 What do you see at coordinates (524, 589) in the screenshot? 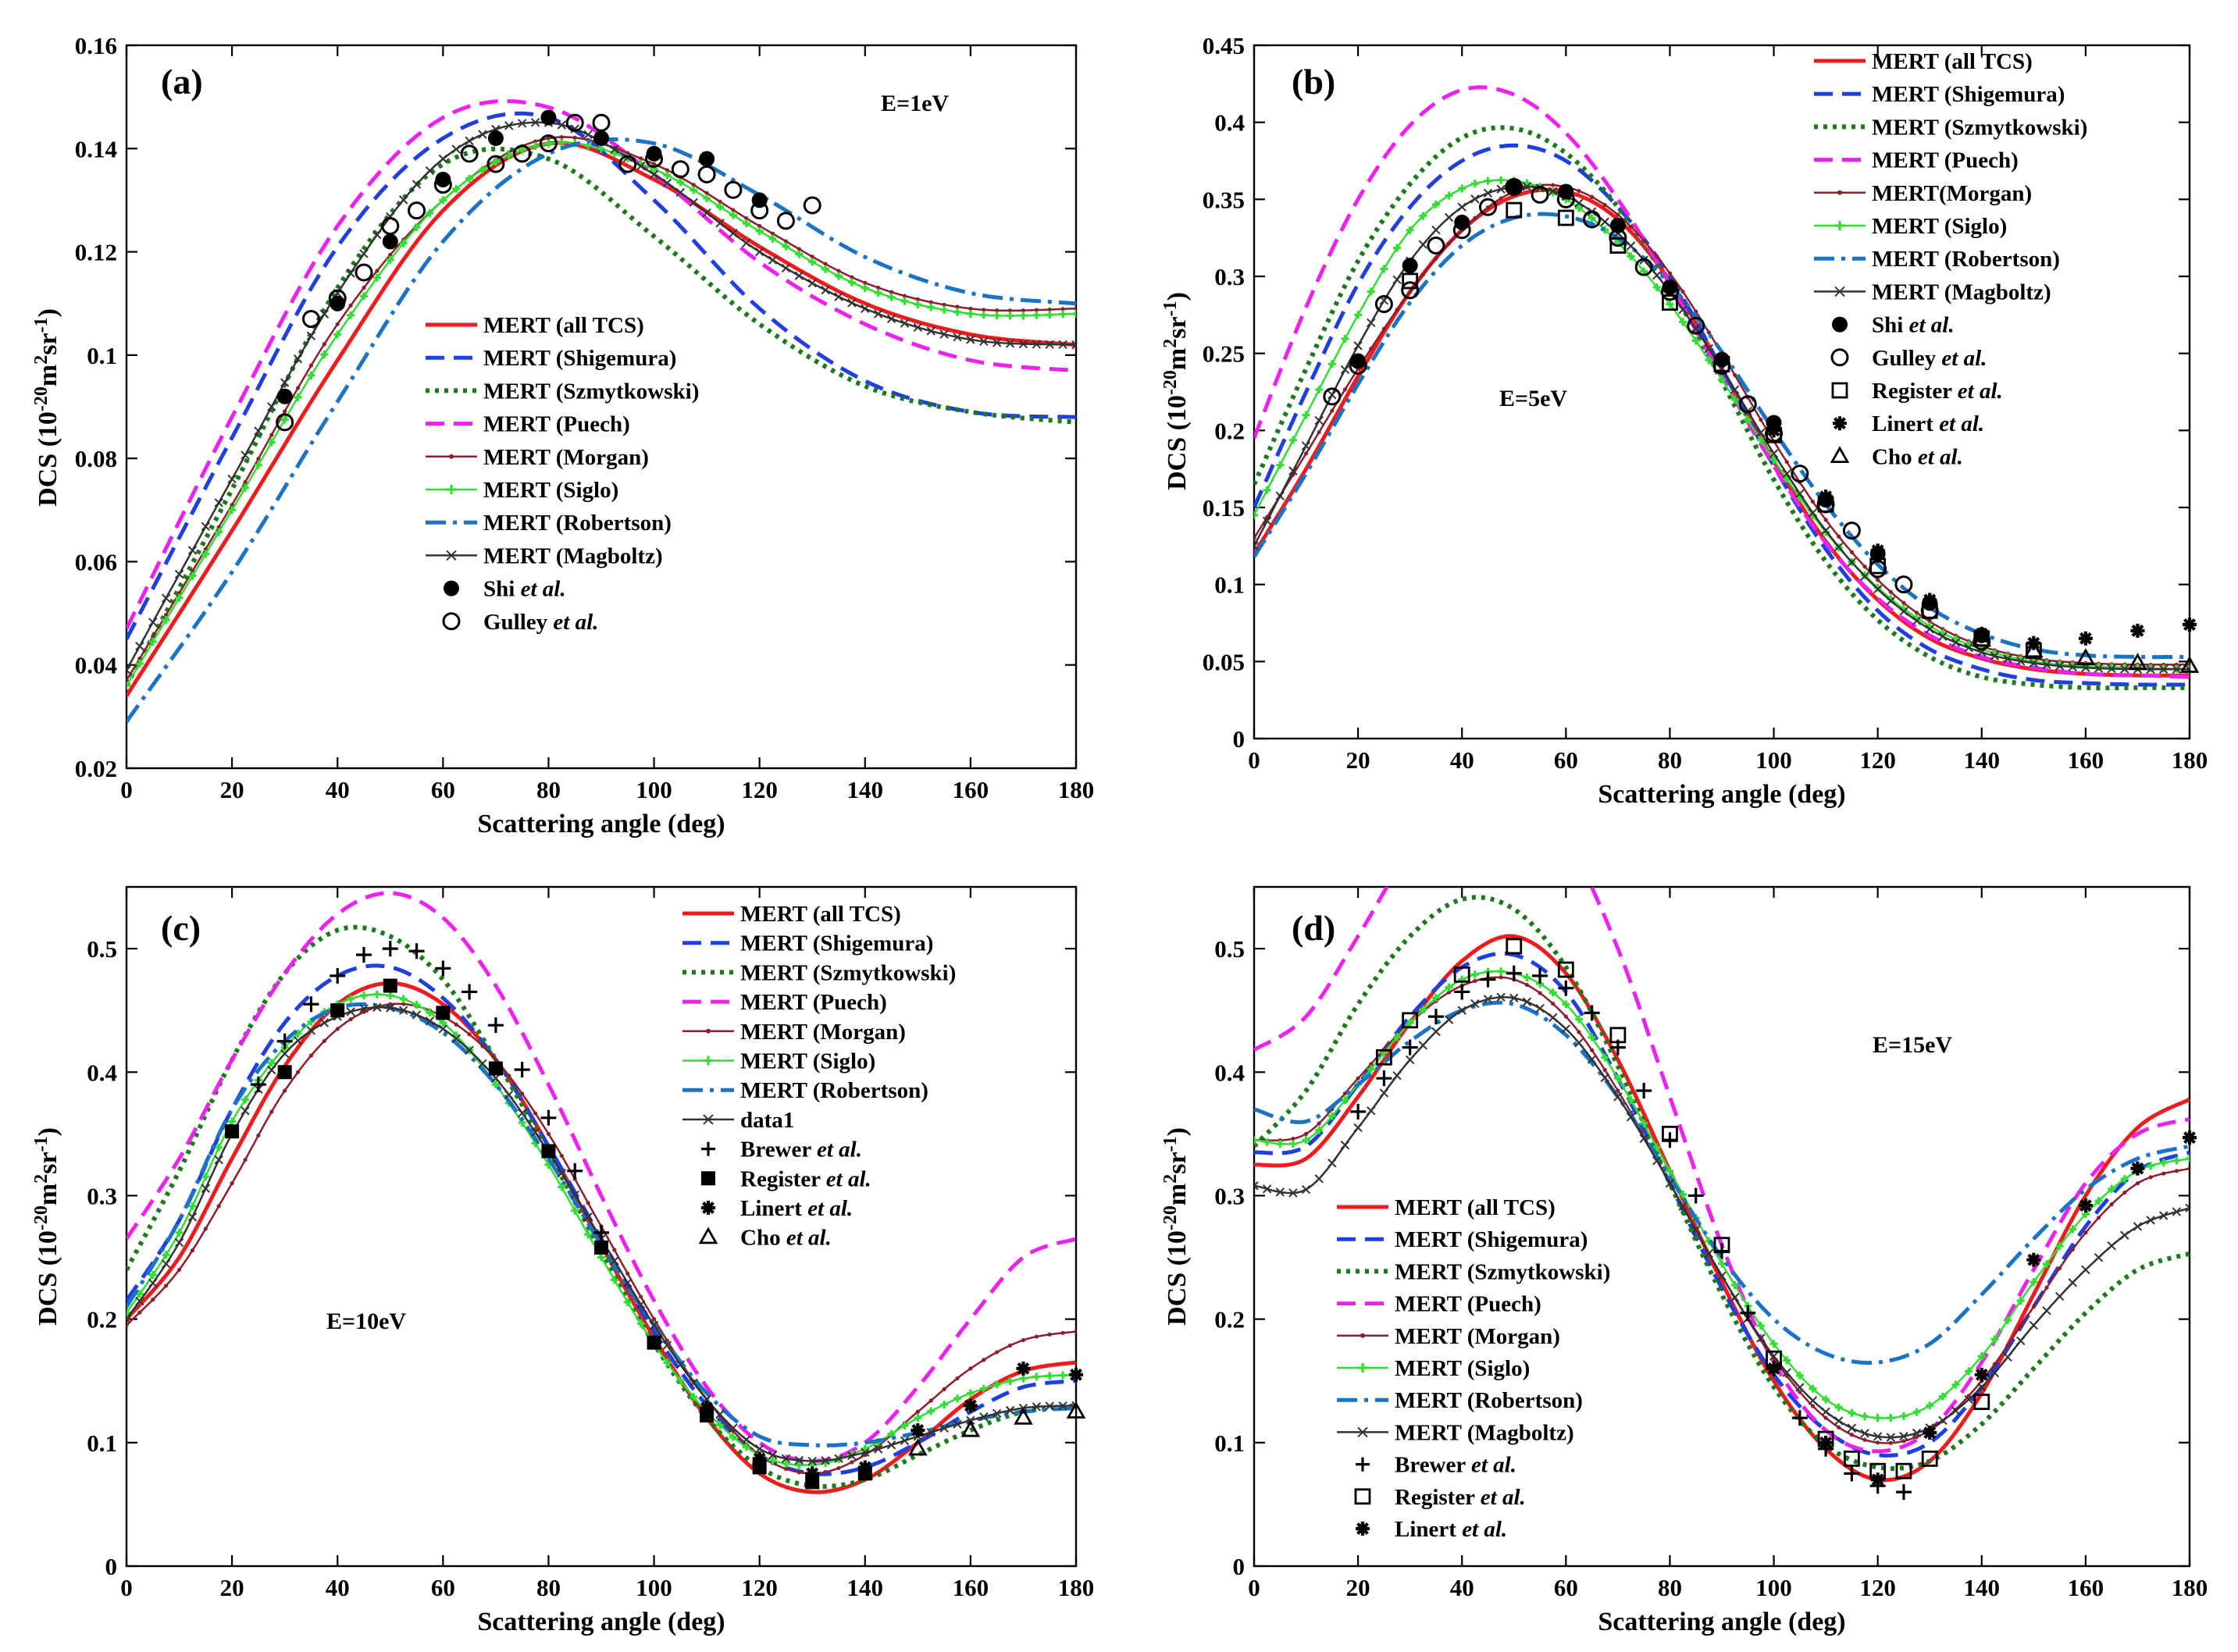
I see `legend-label: Shi et al.` at bounding box center [524, 589].